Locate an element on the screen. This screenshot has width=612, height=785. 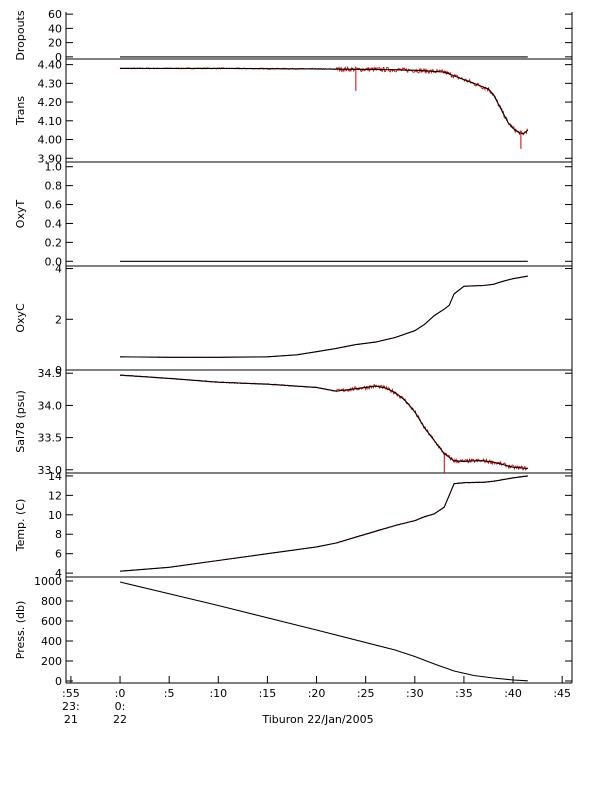
y-tick-label: 4.20 is located at coordinates (50, 102).